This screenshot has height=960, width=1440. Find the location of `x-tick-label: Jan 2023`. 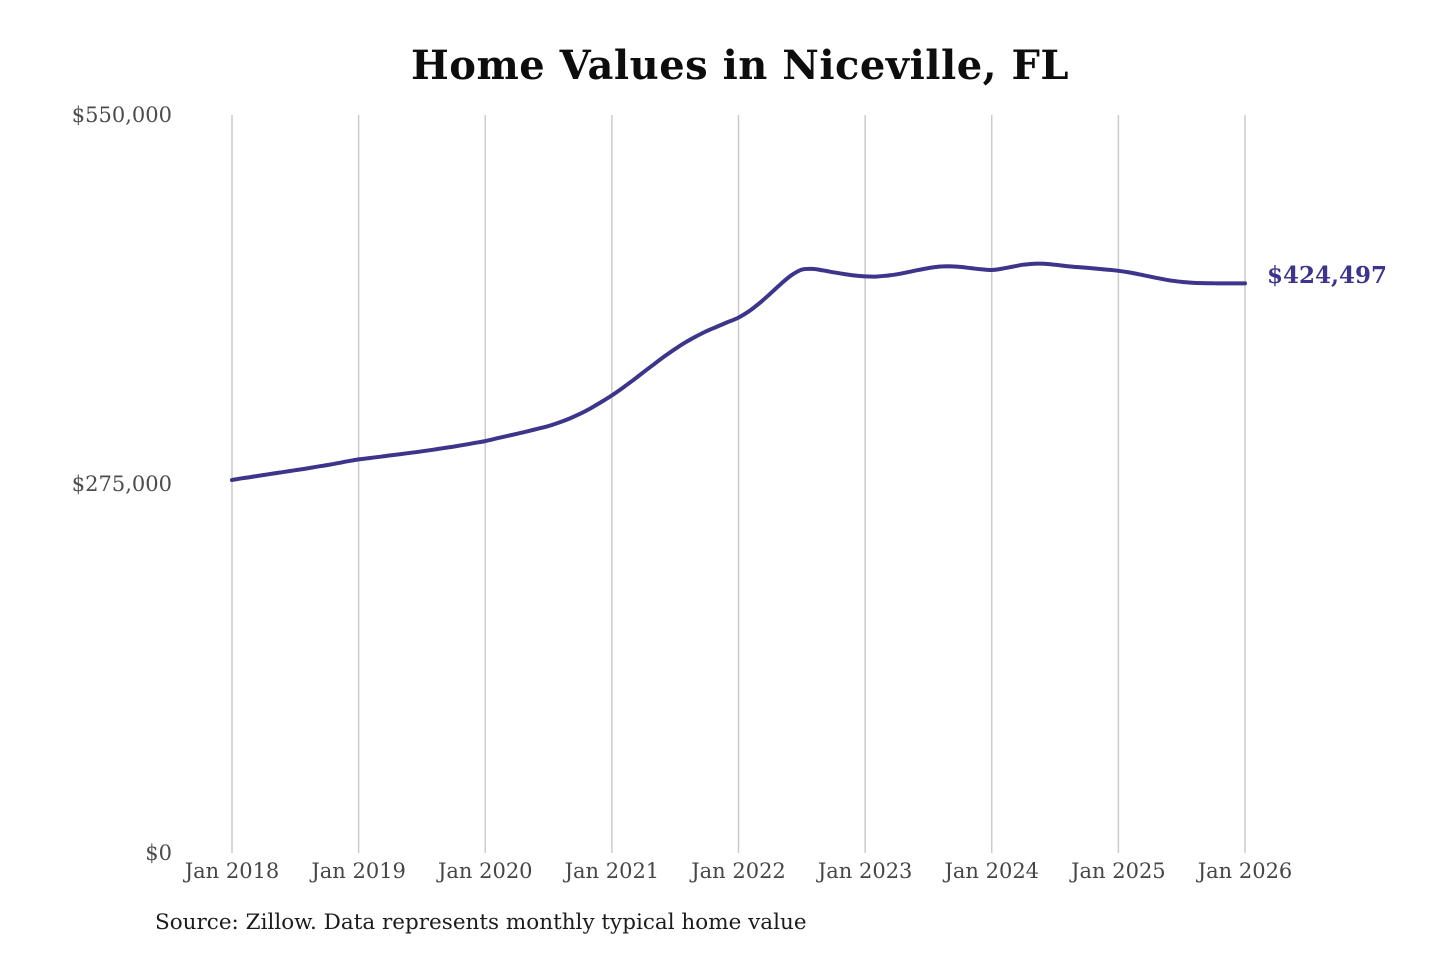

x-tick-label: Jan 2023 is located at coordinates (865, 871).